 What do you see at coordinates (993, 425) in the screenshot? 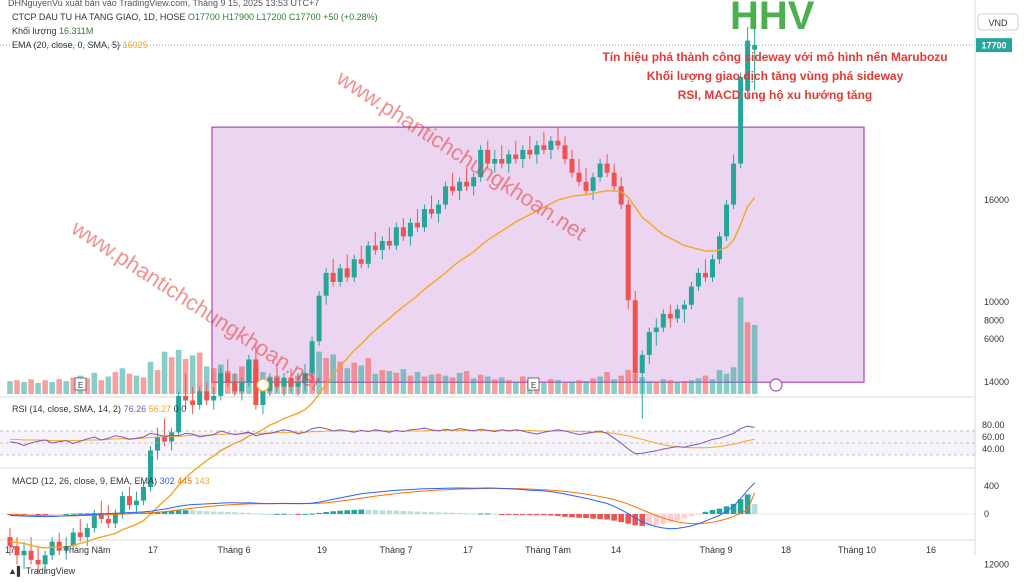
I see `rsi-tick-label: 80.00` at bounding box center [993, 425].